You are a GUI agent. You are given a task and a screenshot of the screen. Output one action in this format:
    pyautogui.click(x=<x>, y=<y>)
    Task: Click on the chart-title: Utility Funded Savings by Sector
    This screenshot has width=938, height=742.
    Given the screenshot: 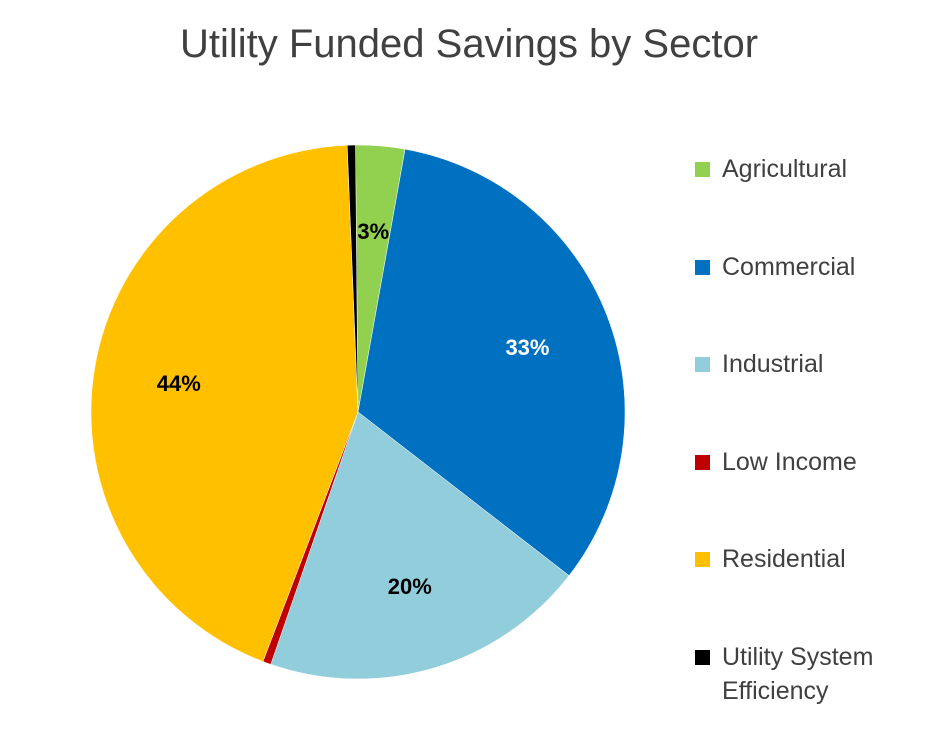 What is the action you would take?
    pyautogui.click(x=469, y=44)
    